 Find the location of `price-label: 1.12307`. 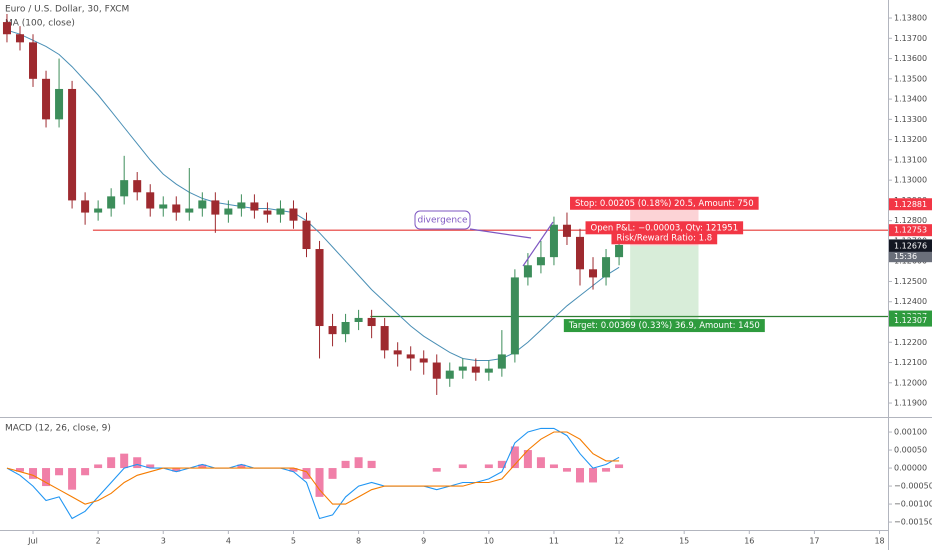

price-label: 1.12307 is located at coordinates (910, 320).